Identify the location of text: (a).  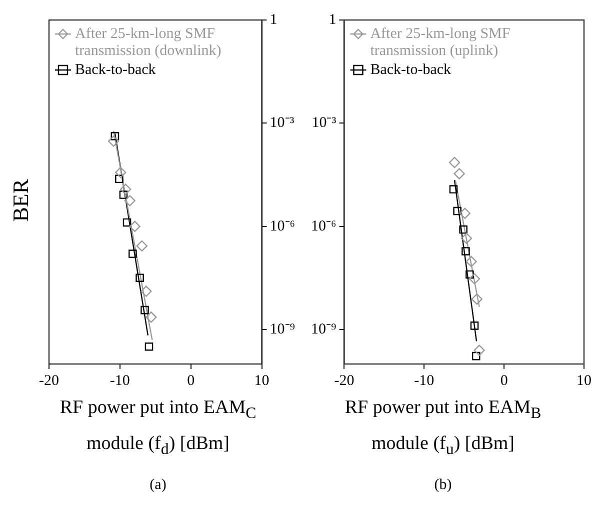
(158, 485).